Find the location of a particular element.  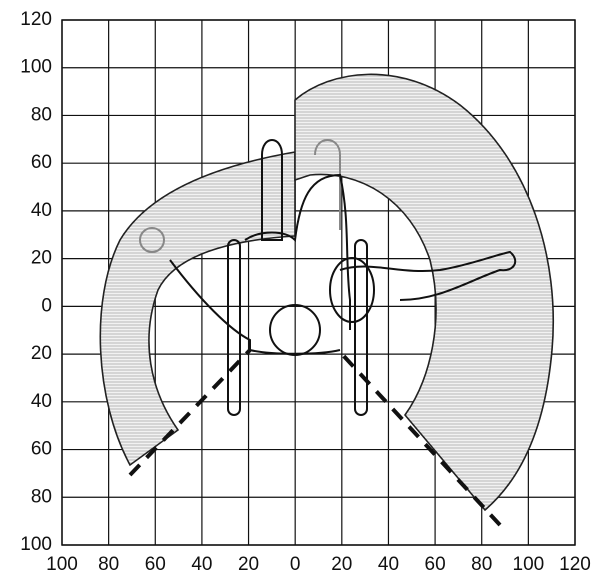

right-foot is located at coordinates (327, 184).